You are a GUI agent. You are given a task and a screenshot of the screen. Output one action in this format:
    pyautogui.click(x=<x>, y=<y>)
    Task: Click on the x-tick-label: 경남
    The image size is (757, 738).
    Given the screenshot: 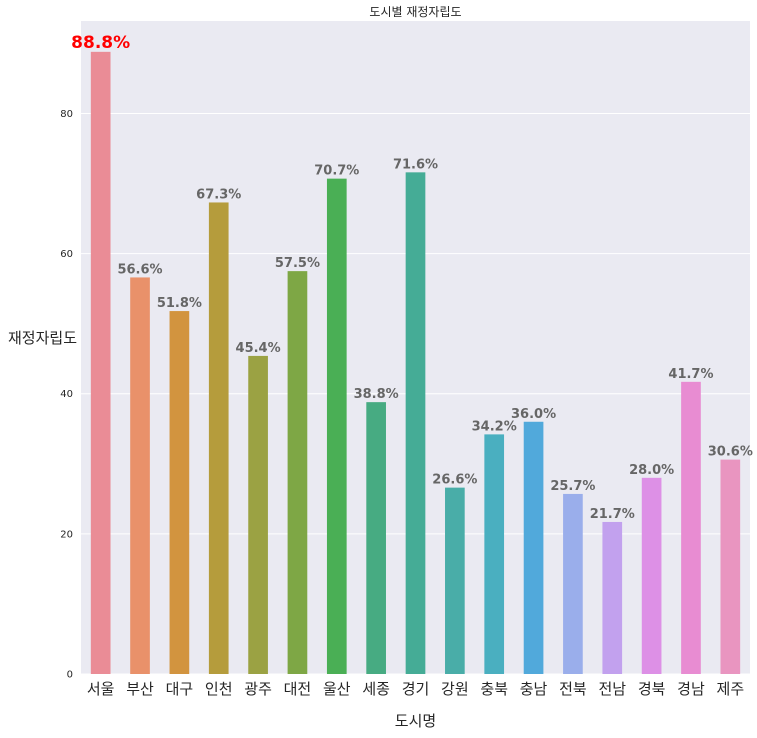 What is the action you would take?
    pyautogui.click(x=691, y=689)
    